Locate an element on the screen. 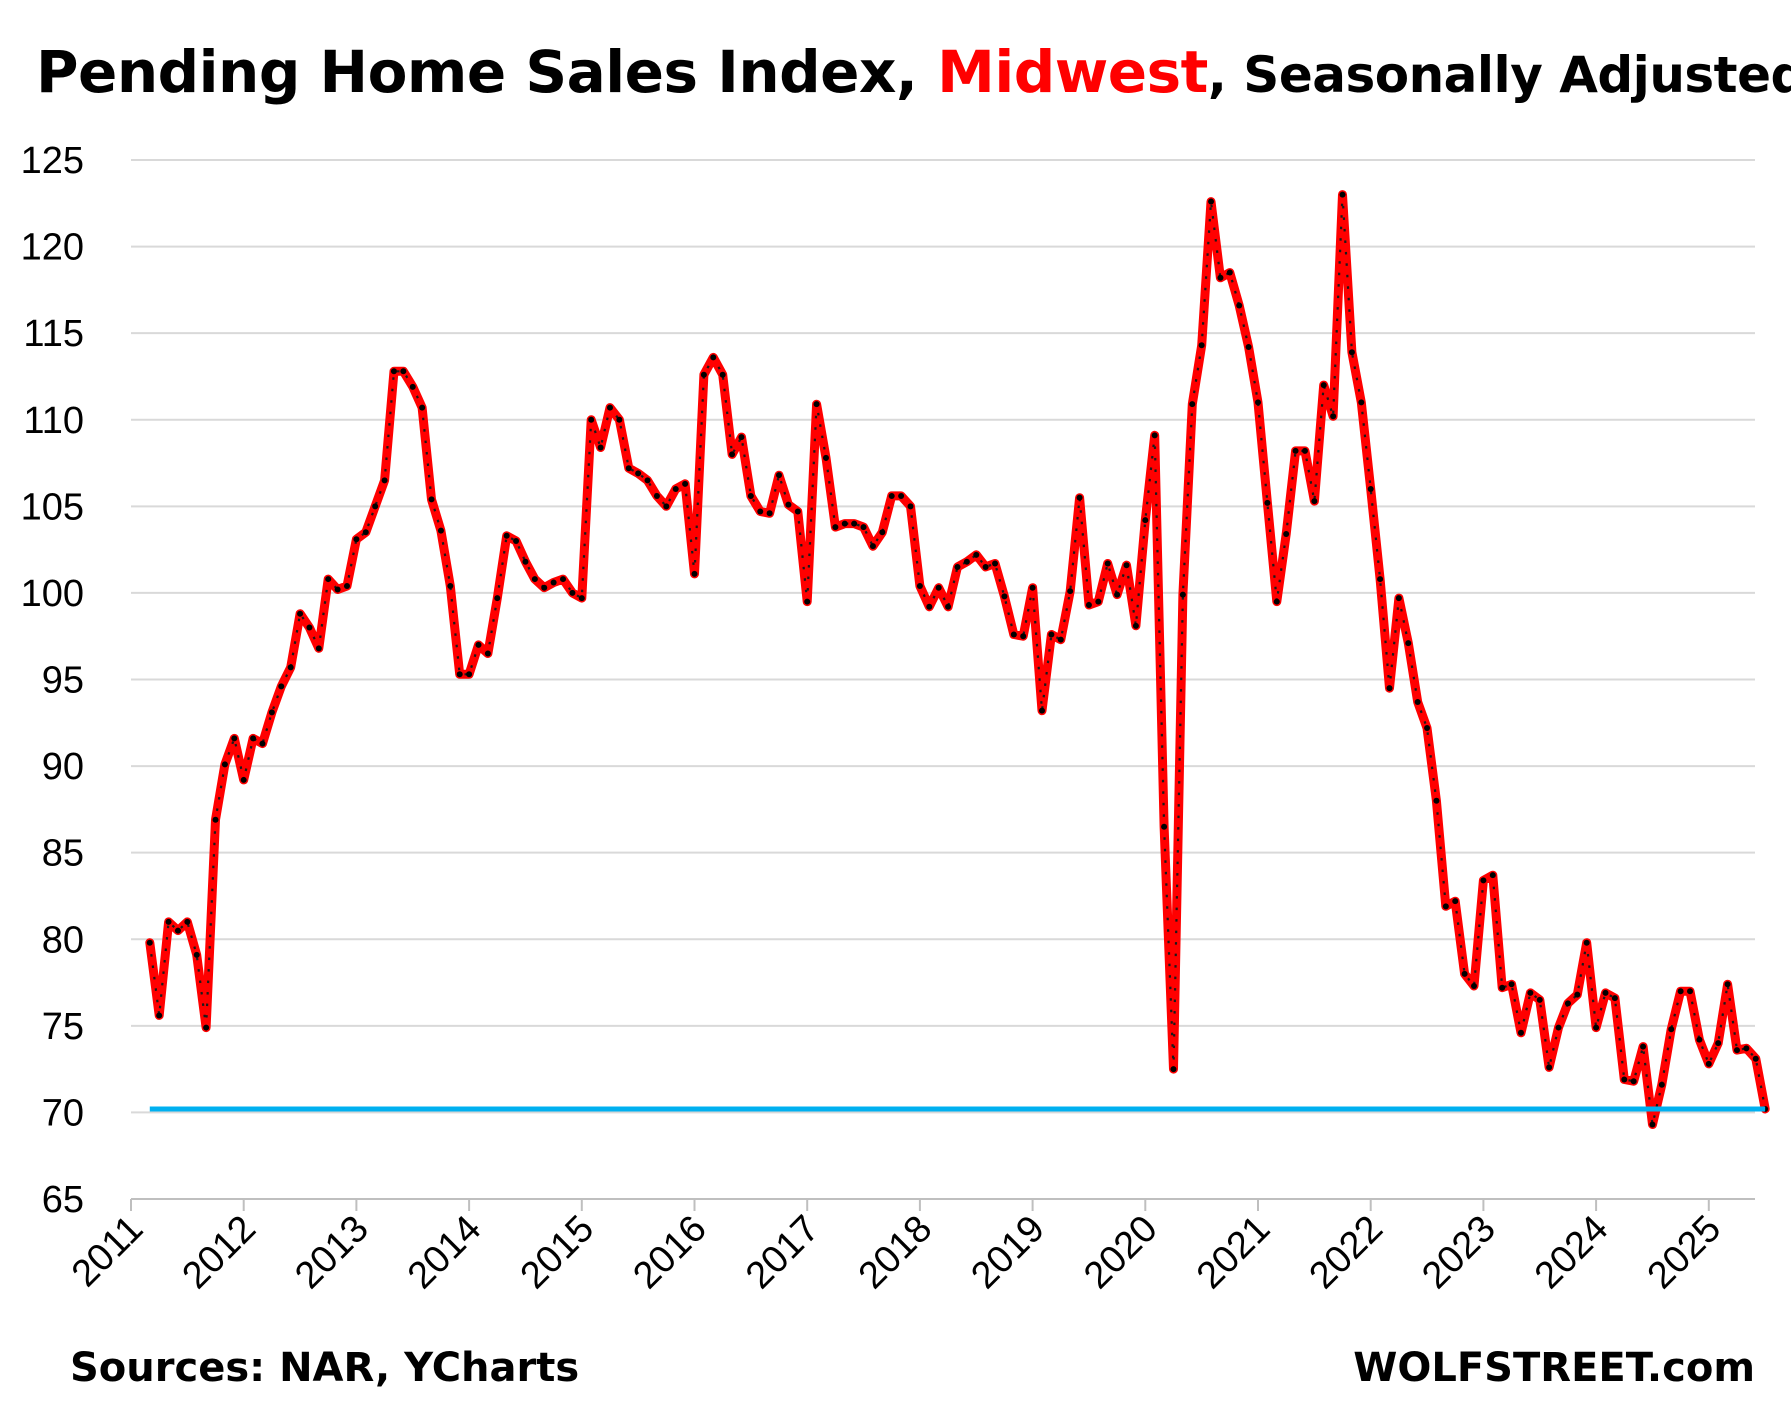 Image resolution: width=1791 pixels, height=1413 pixels. x-tick-label: 2023 is located at coordinates (1458, 1252).